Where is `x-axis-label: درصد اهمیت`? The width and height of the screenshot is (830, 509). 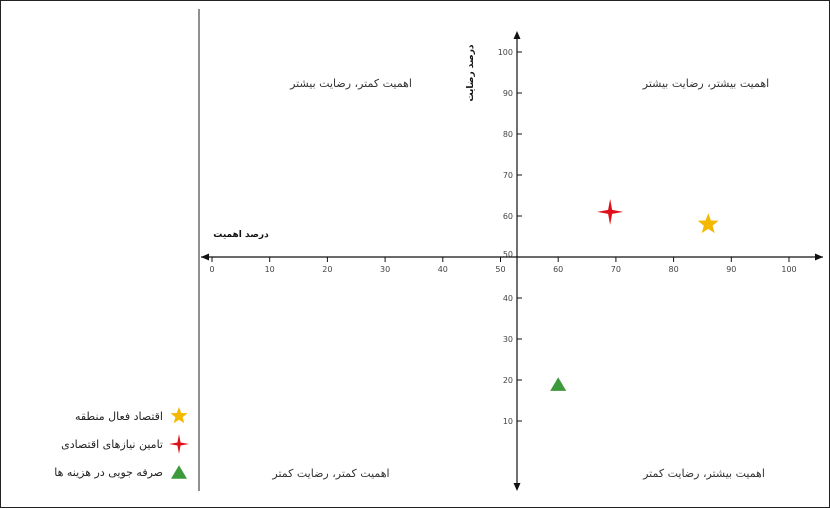 x-axis-label: درصد اهمیت is located at coordinates (241, 235).